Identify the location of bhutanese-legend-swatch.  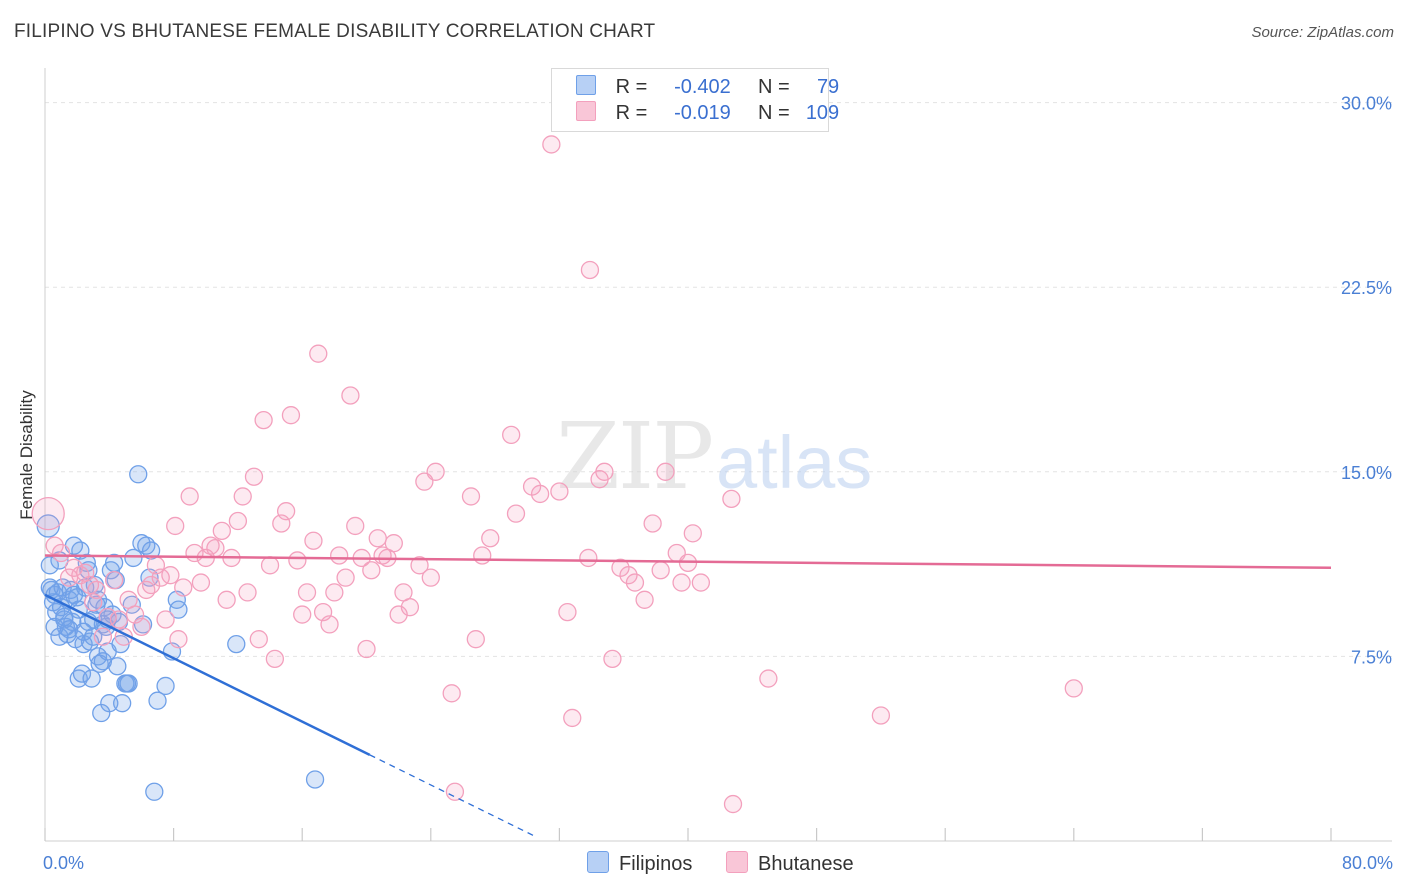
(737, 862).